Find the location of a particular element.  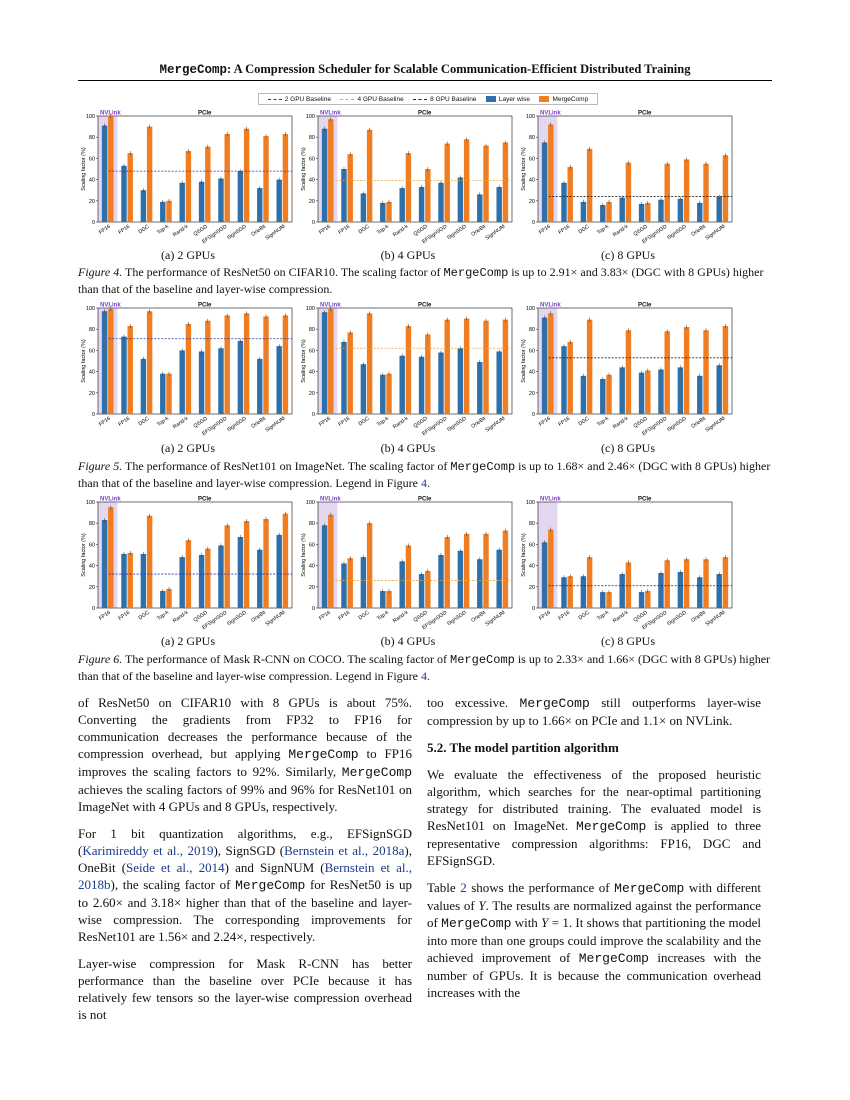

citation-link: Bernstein et al., 2018b is located at coordinates (245, 876).